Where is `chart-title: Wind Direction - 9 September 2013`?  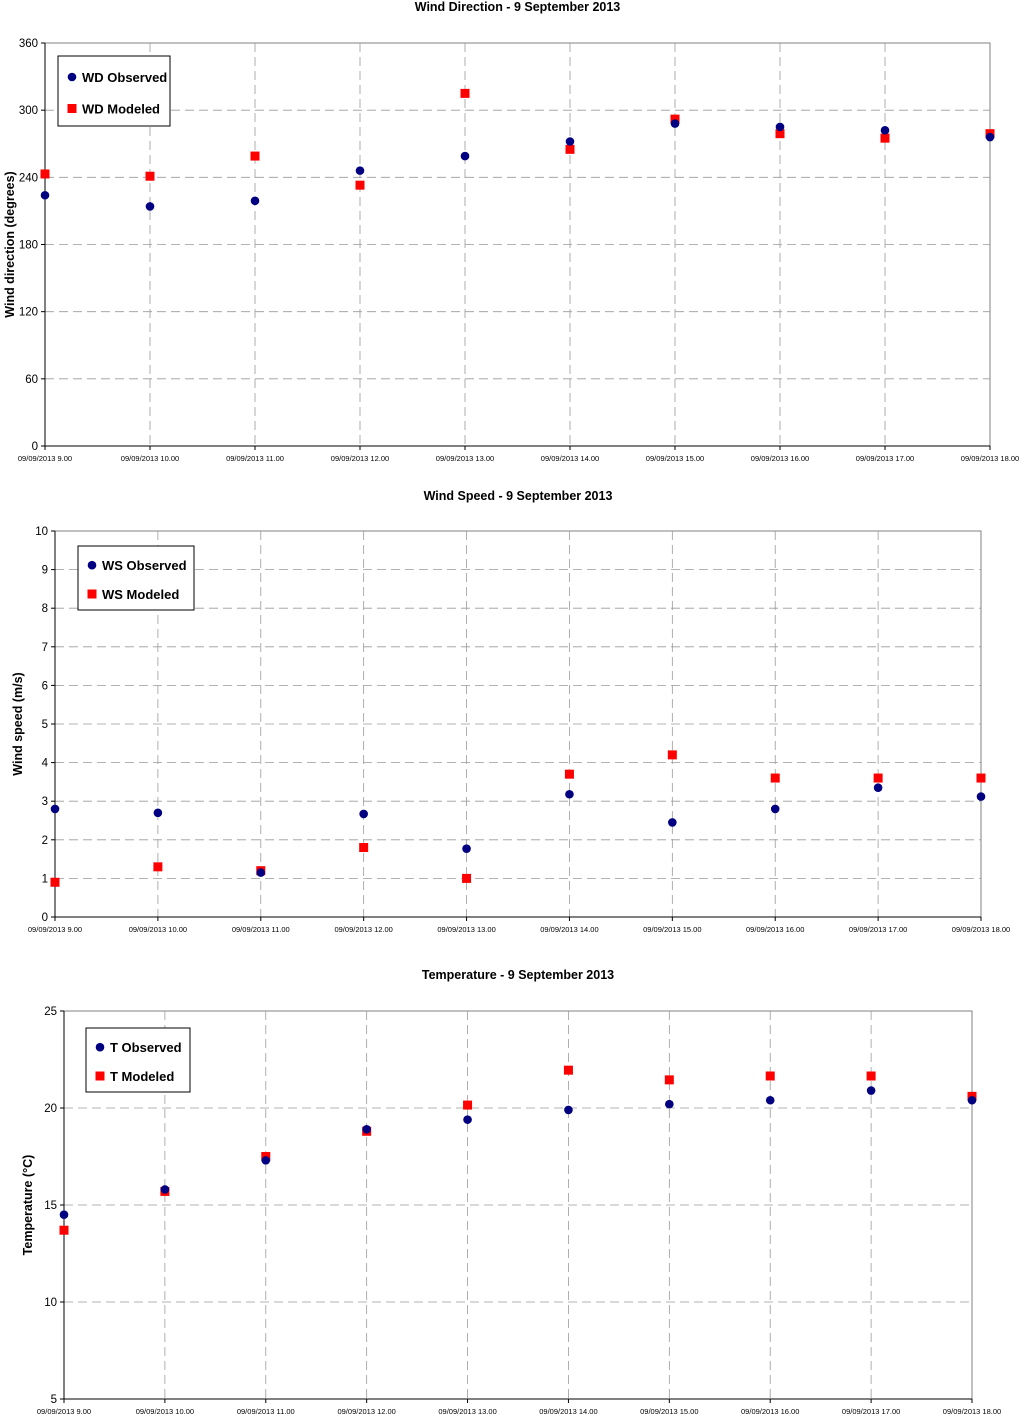
chart-title: Wind Direction - 9 September 2013 is located at coordinates (518, 7).